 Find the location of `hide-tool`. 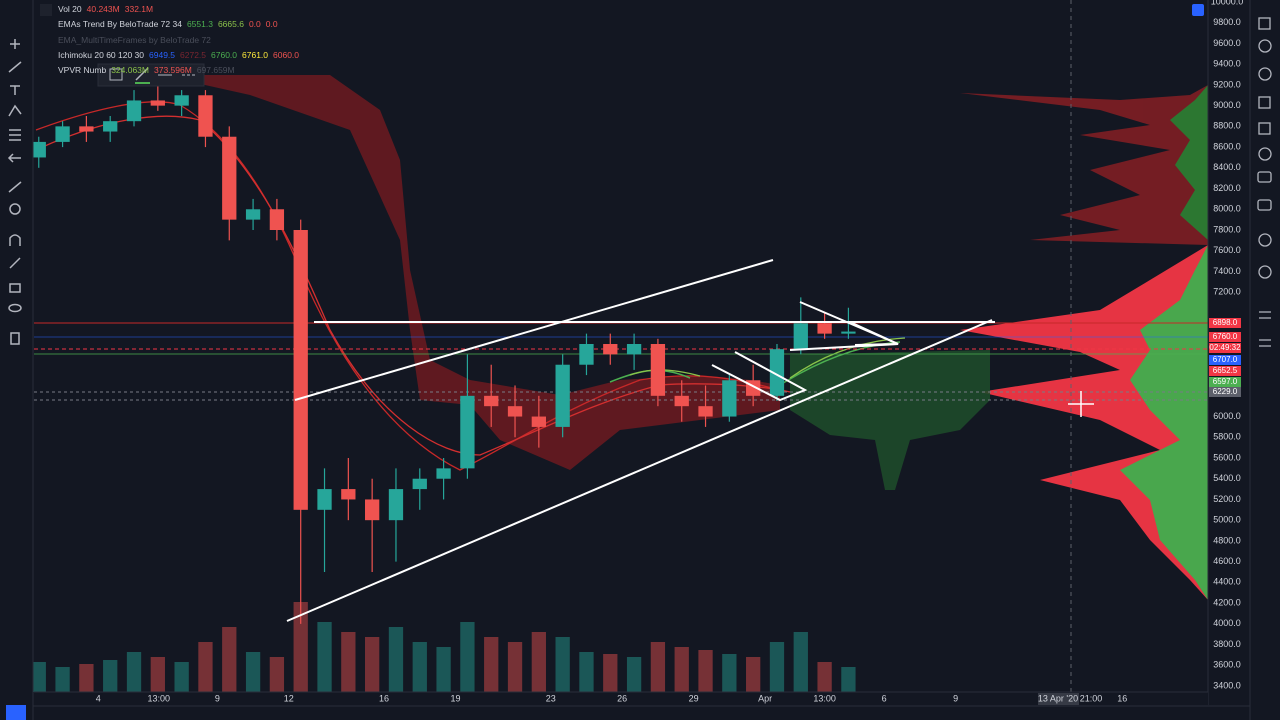

hide-tool is located at coordinates (15, 308).